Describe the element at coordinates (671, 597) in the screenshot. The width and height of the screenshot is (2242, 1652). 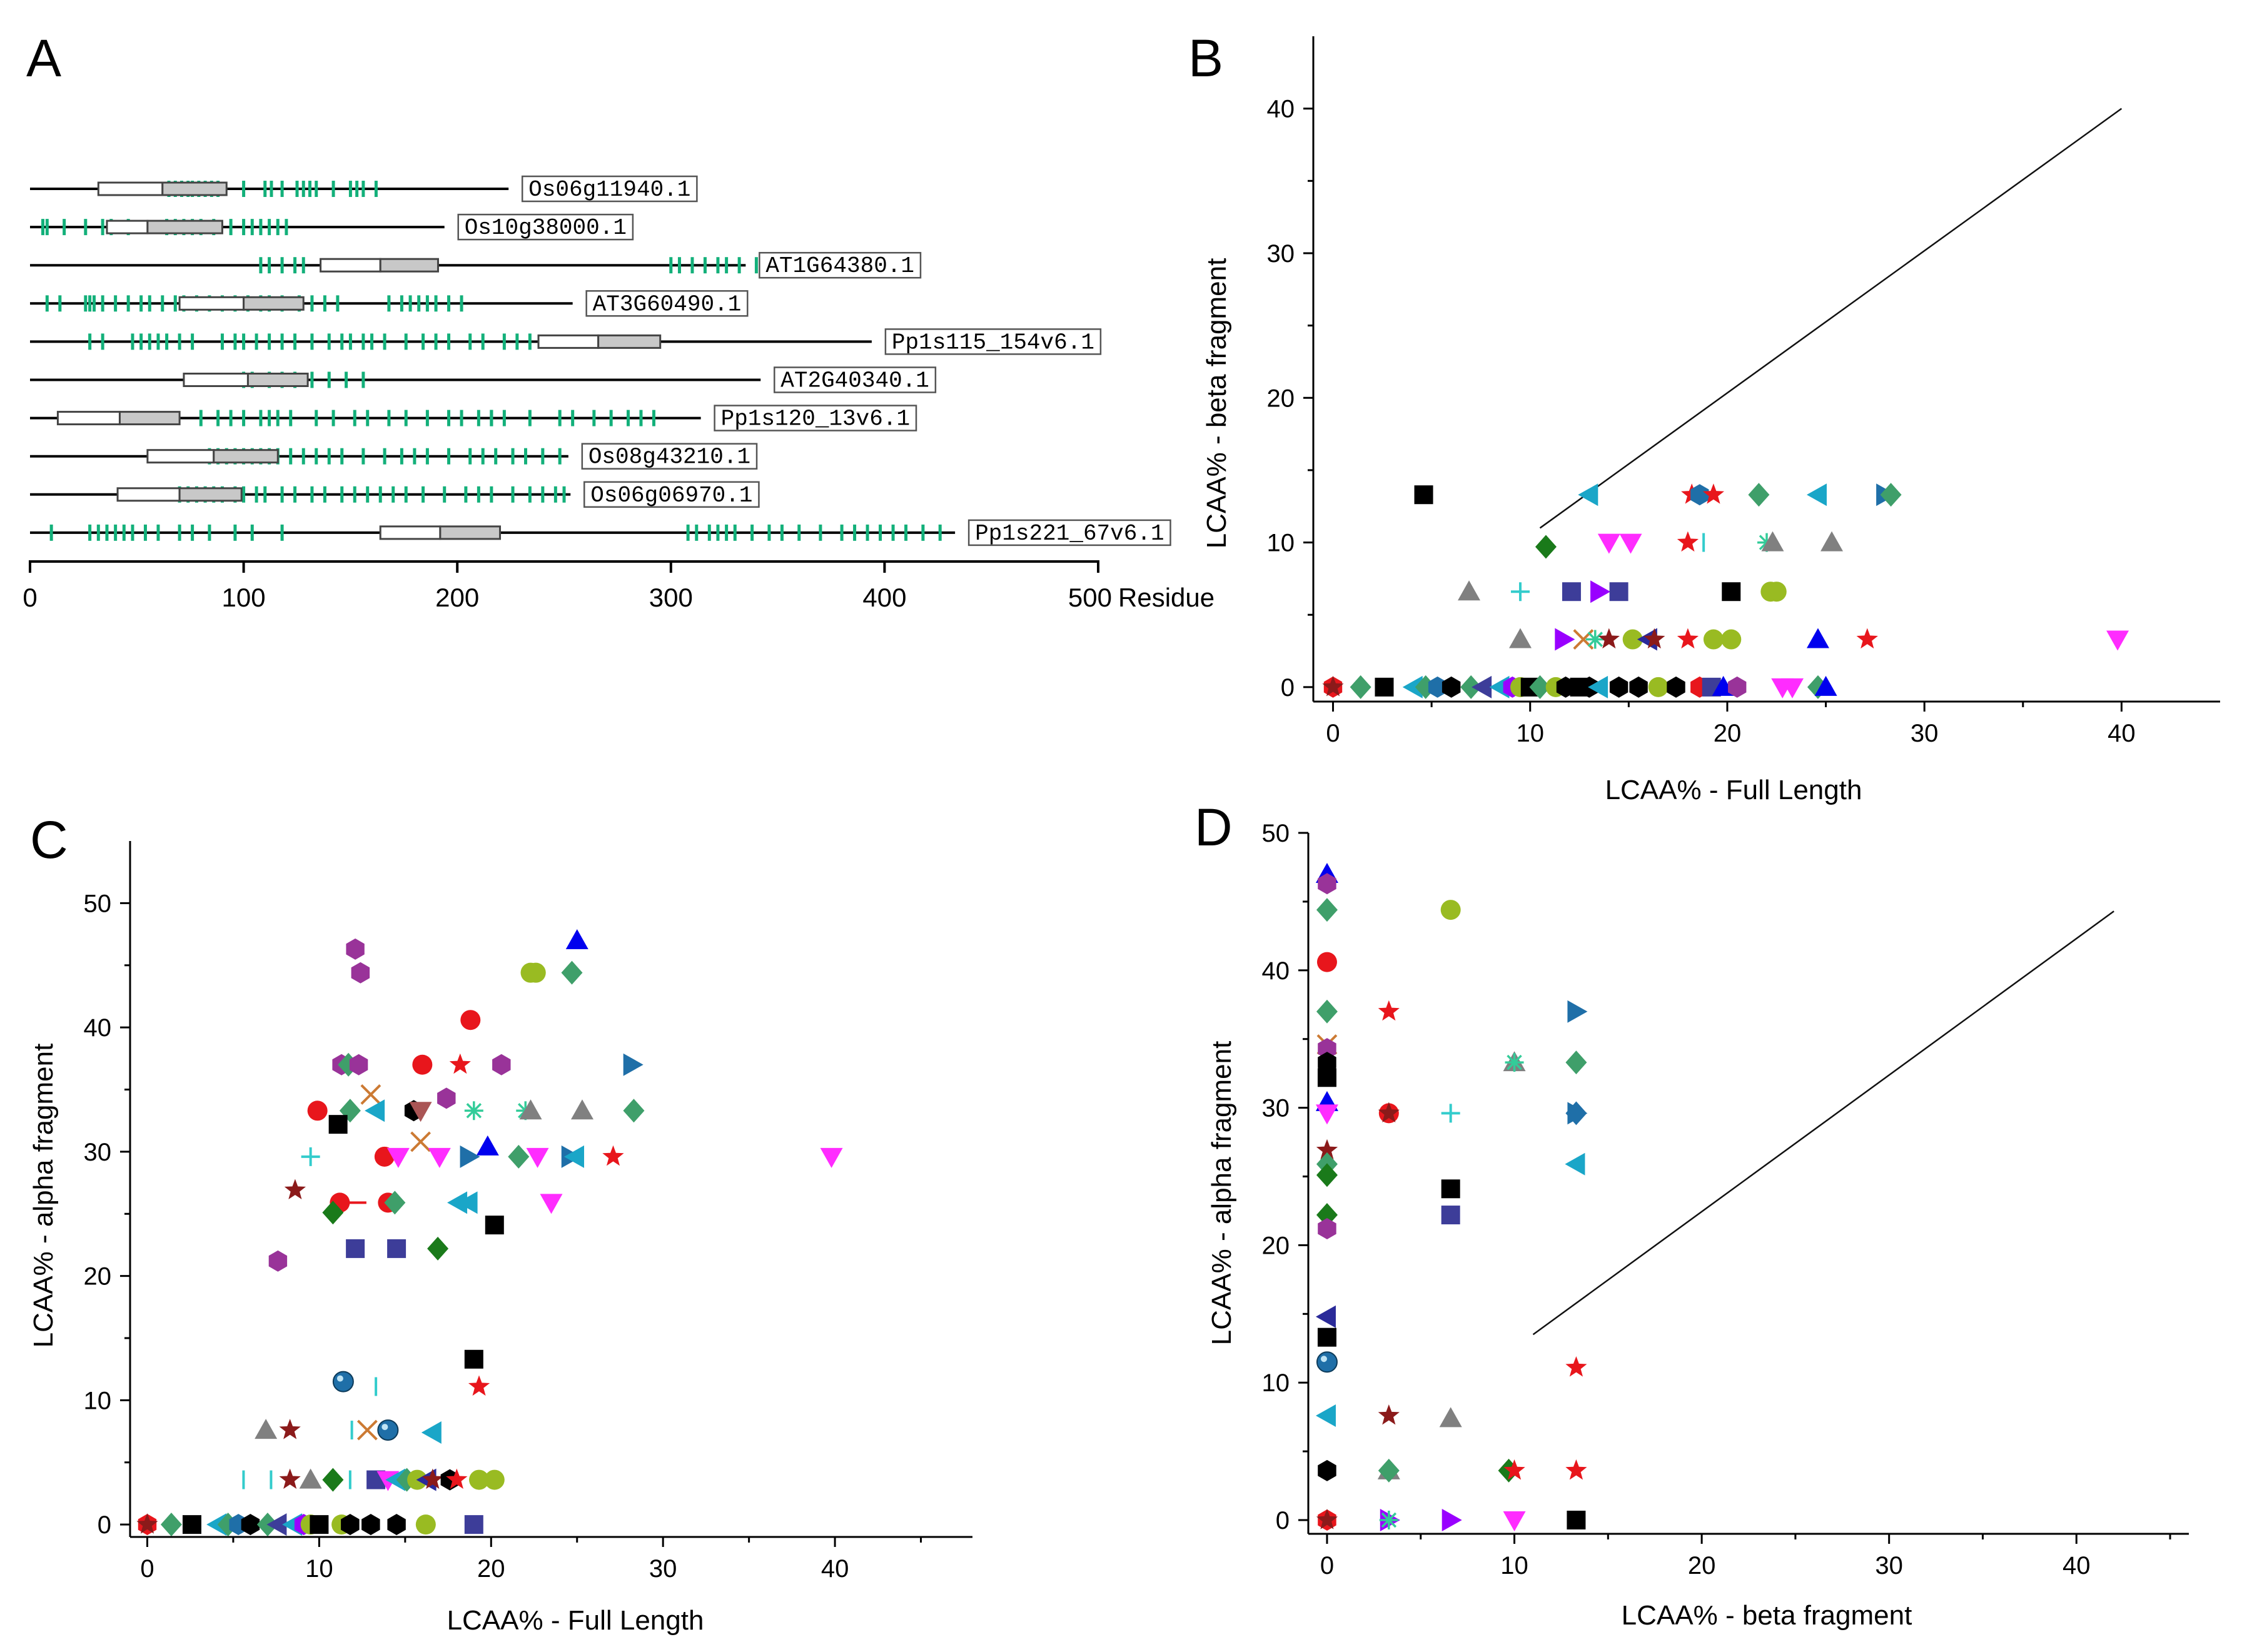
I see `residue-tick-label: 300` at that location.